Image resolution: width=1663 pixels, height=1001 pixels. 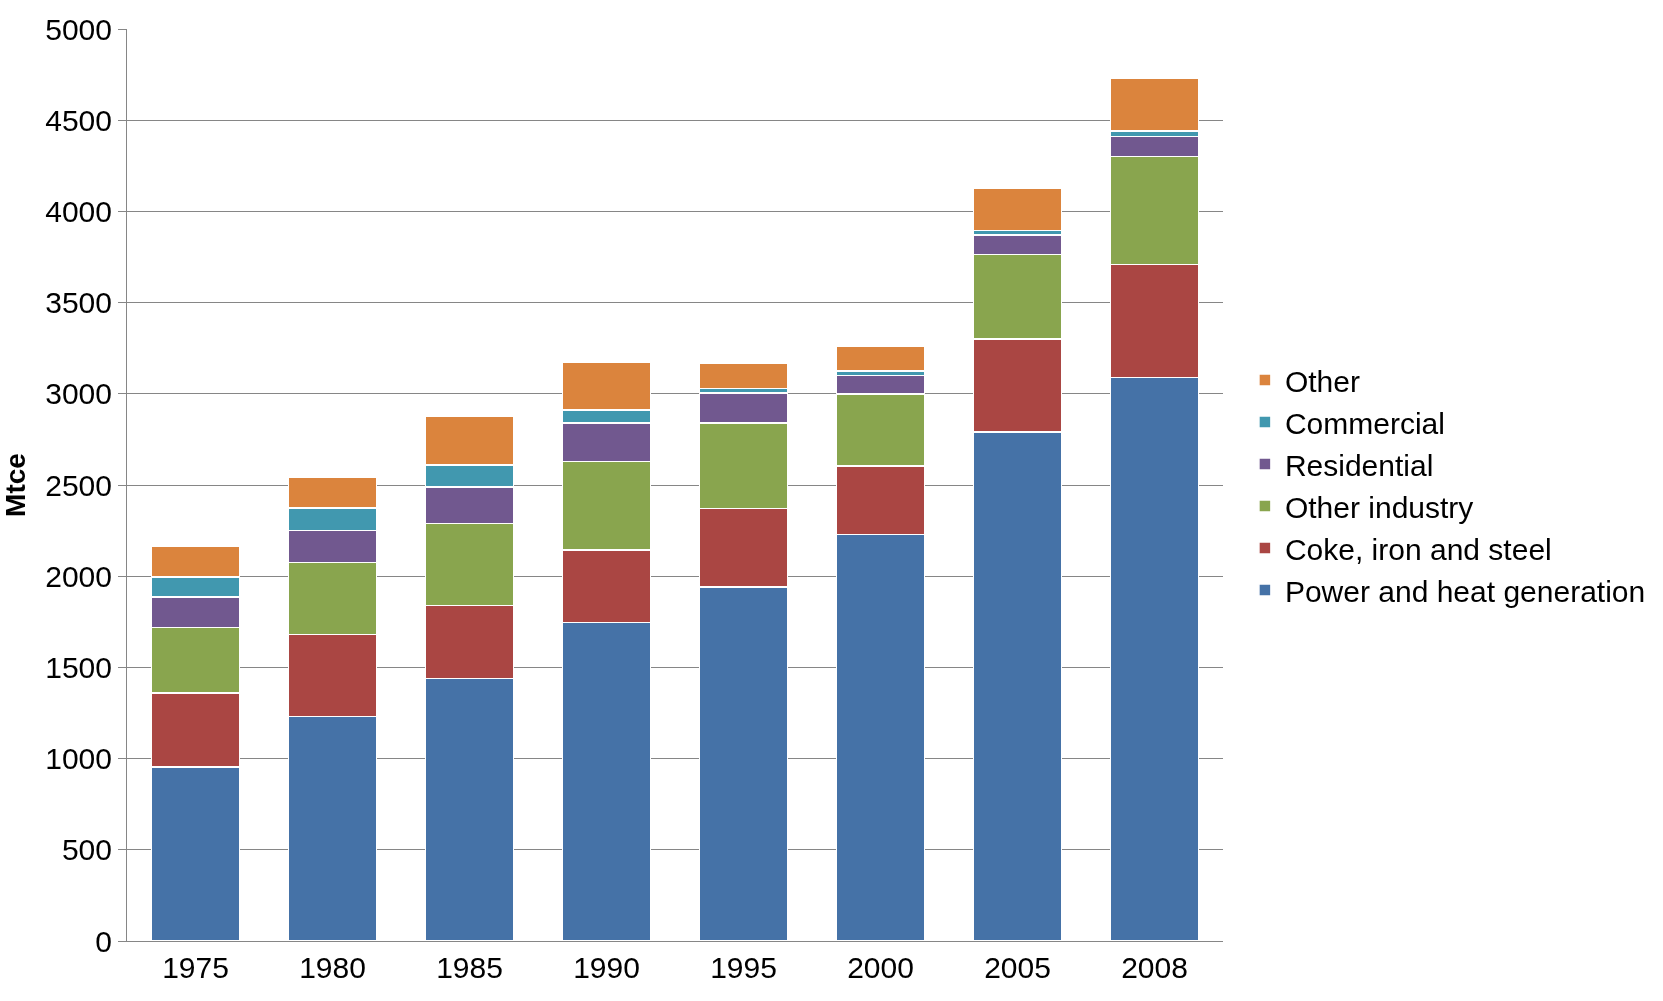 What do you see at coordinates (606, 967) in the screenshot?
I see `x-tick-label: 1990` at bounding box center [606, 967].